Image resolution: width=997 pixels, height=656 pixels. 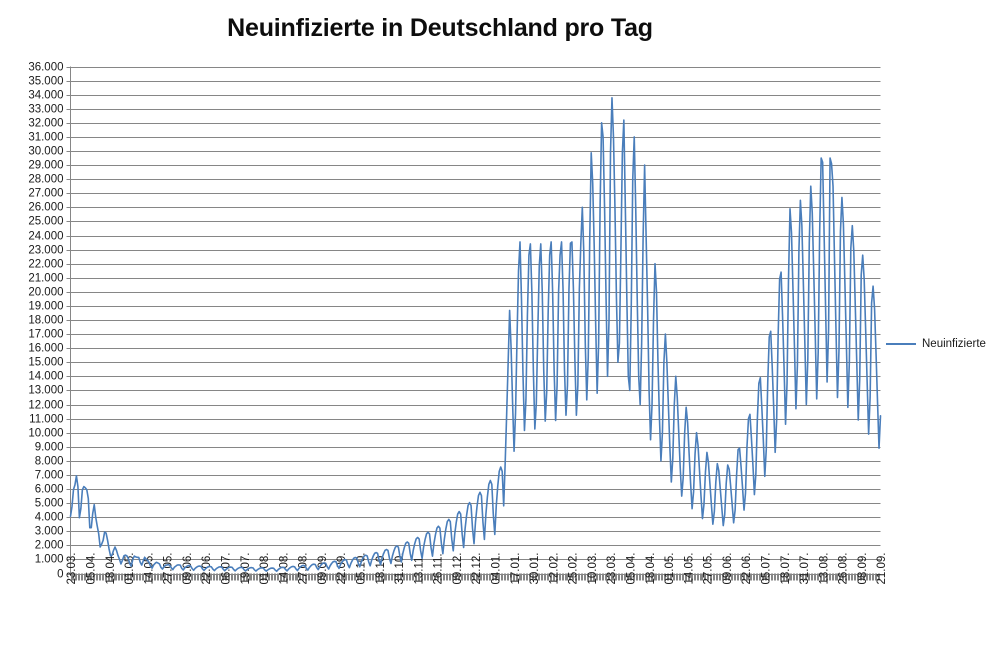 I want to click on x-tick-label: 27.08., so click(x=304, y=569).